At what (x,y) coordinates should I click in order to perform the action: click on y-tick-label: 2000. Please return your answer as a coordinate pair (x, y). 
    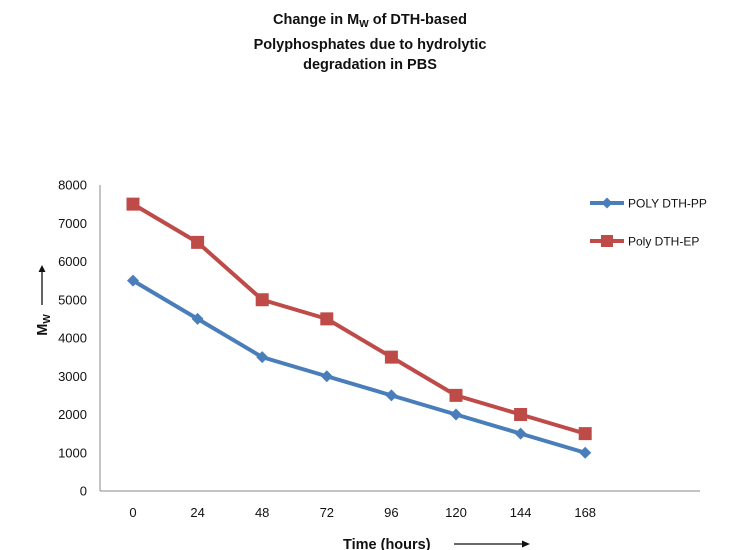
    Looking at the image, I should click on (72, 414).